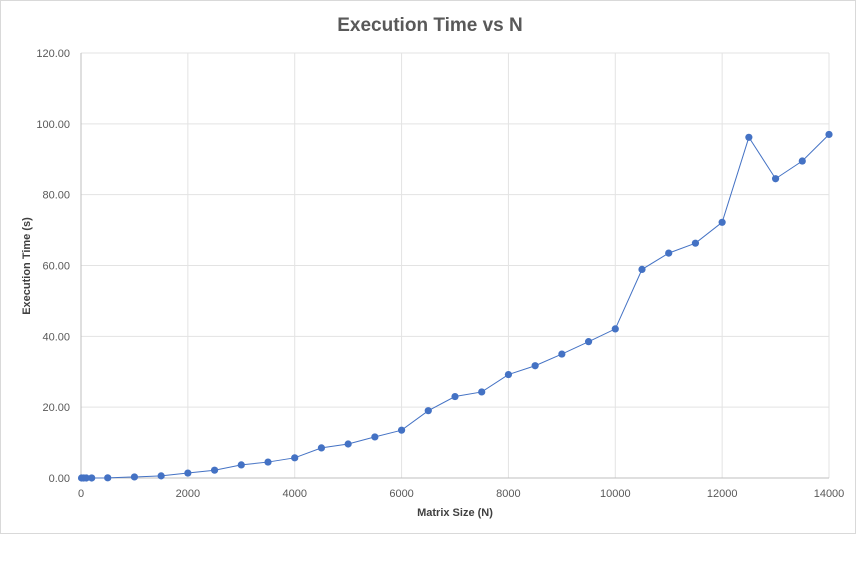  What do you see at coordinates (56, 196) in the screenshot?
I see `y-tick-label: 80.00` at bounding box center [56, 196].